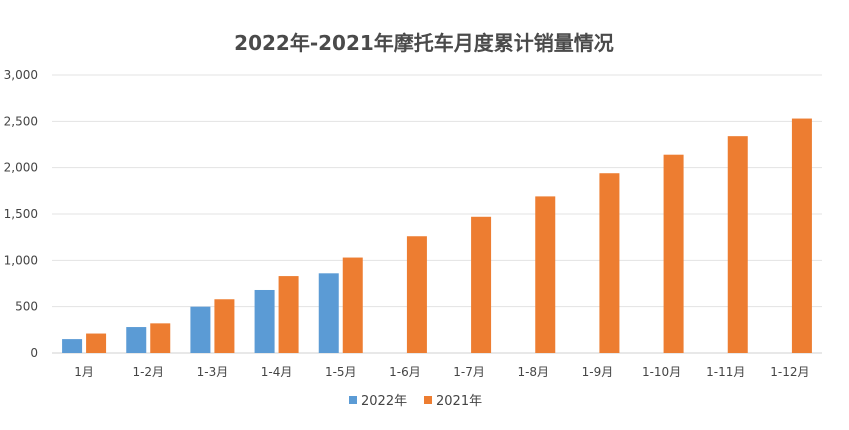  Describe the element at coordinates (424, 43) in the screenshot. I see `chart-title: 2022年-2021年摩托车月度累计销量情况` at that location.